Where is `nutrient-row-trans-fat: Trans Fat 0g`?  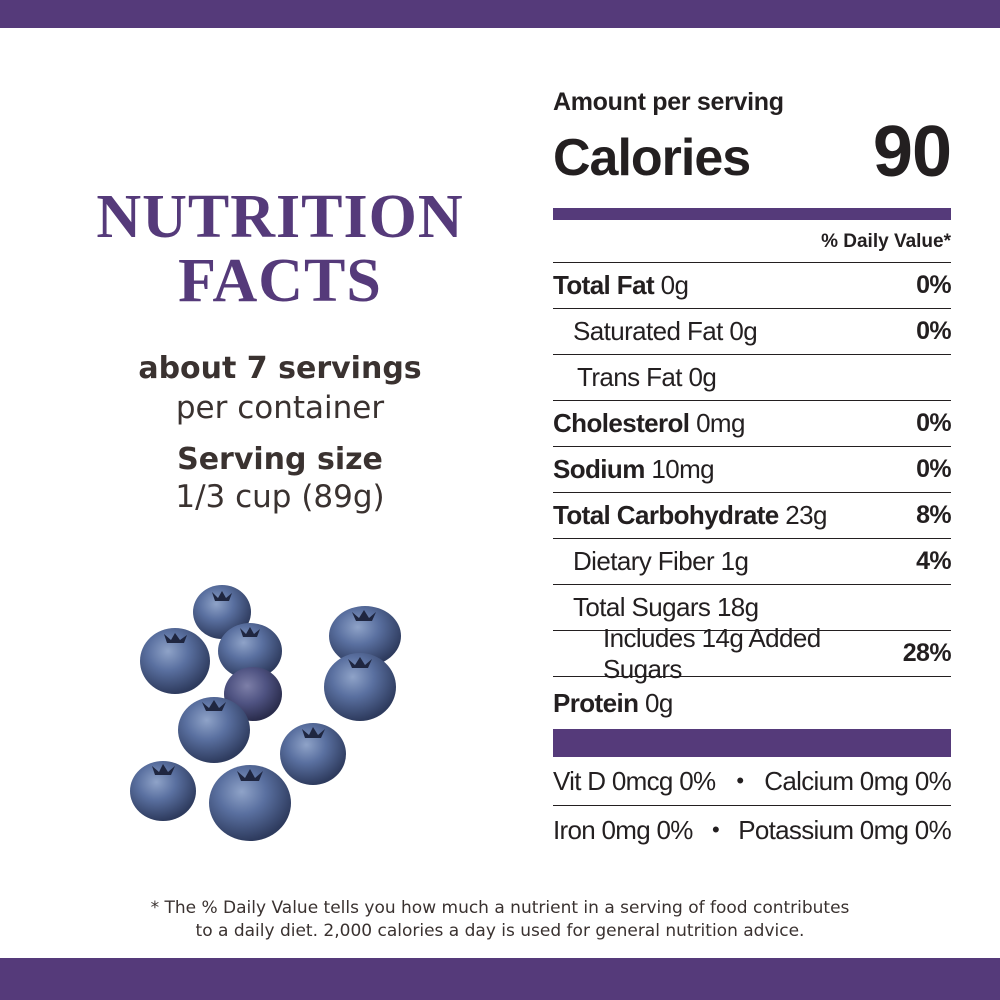
nutrient-row-trans-fat: Trans Fat 0g is located at coordinates (752, 378).